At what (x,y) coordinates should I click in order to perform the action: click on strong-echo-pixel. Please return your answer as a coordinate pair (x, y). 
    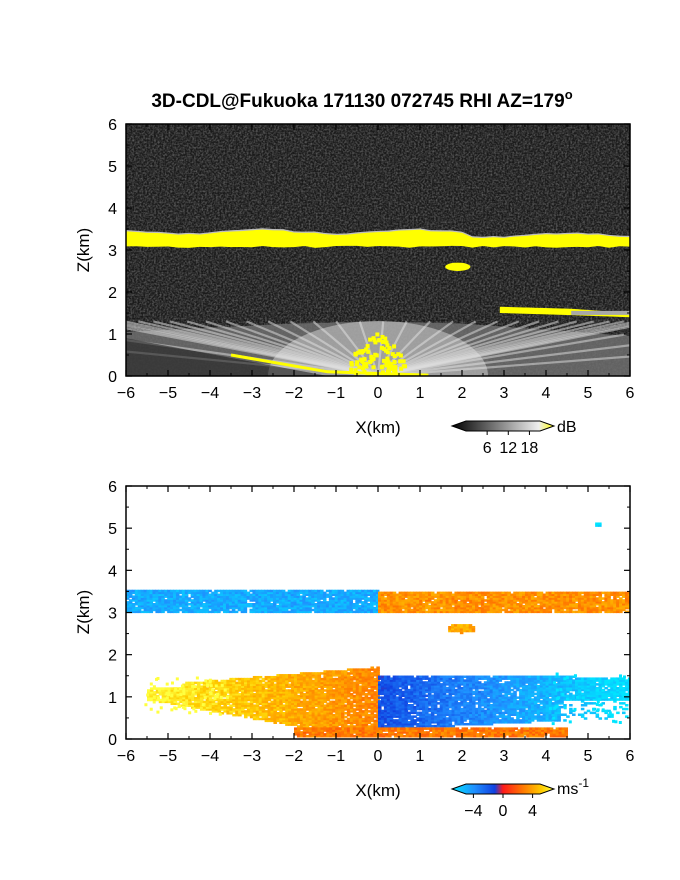
    Looking at the image, I should click on (387, 360).